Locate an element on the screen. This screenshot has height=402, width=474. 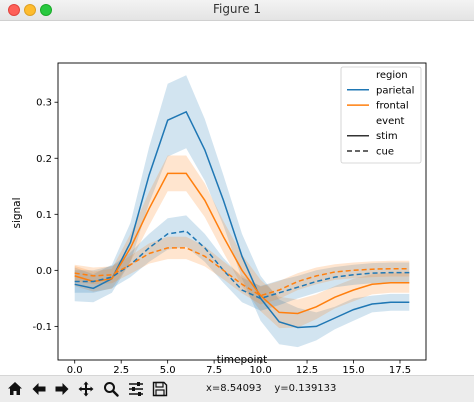
x-axis-label: timepoint is located at coordinates (242, 360).